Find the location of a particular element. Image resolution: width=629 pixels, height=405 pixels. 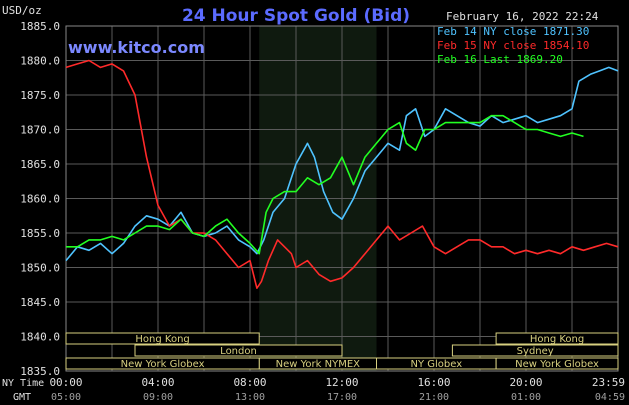

chart-title: 24 Hour Spot Gold (Bid) is located at coordinates (296, 16).